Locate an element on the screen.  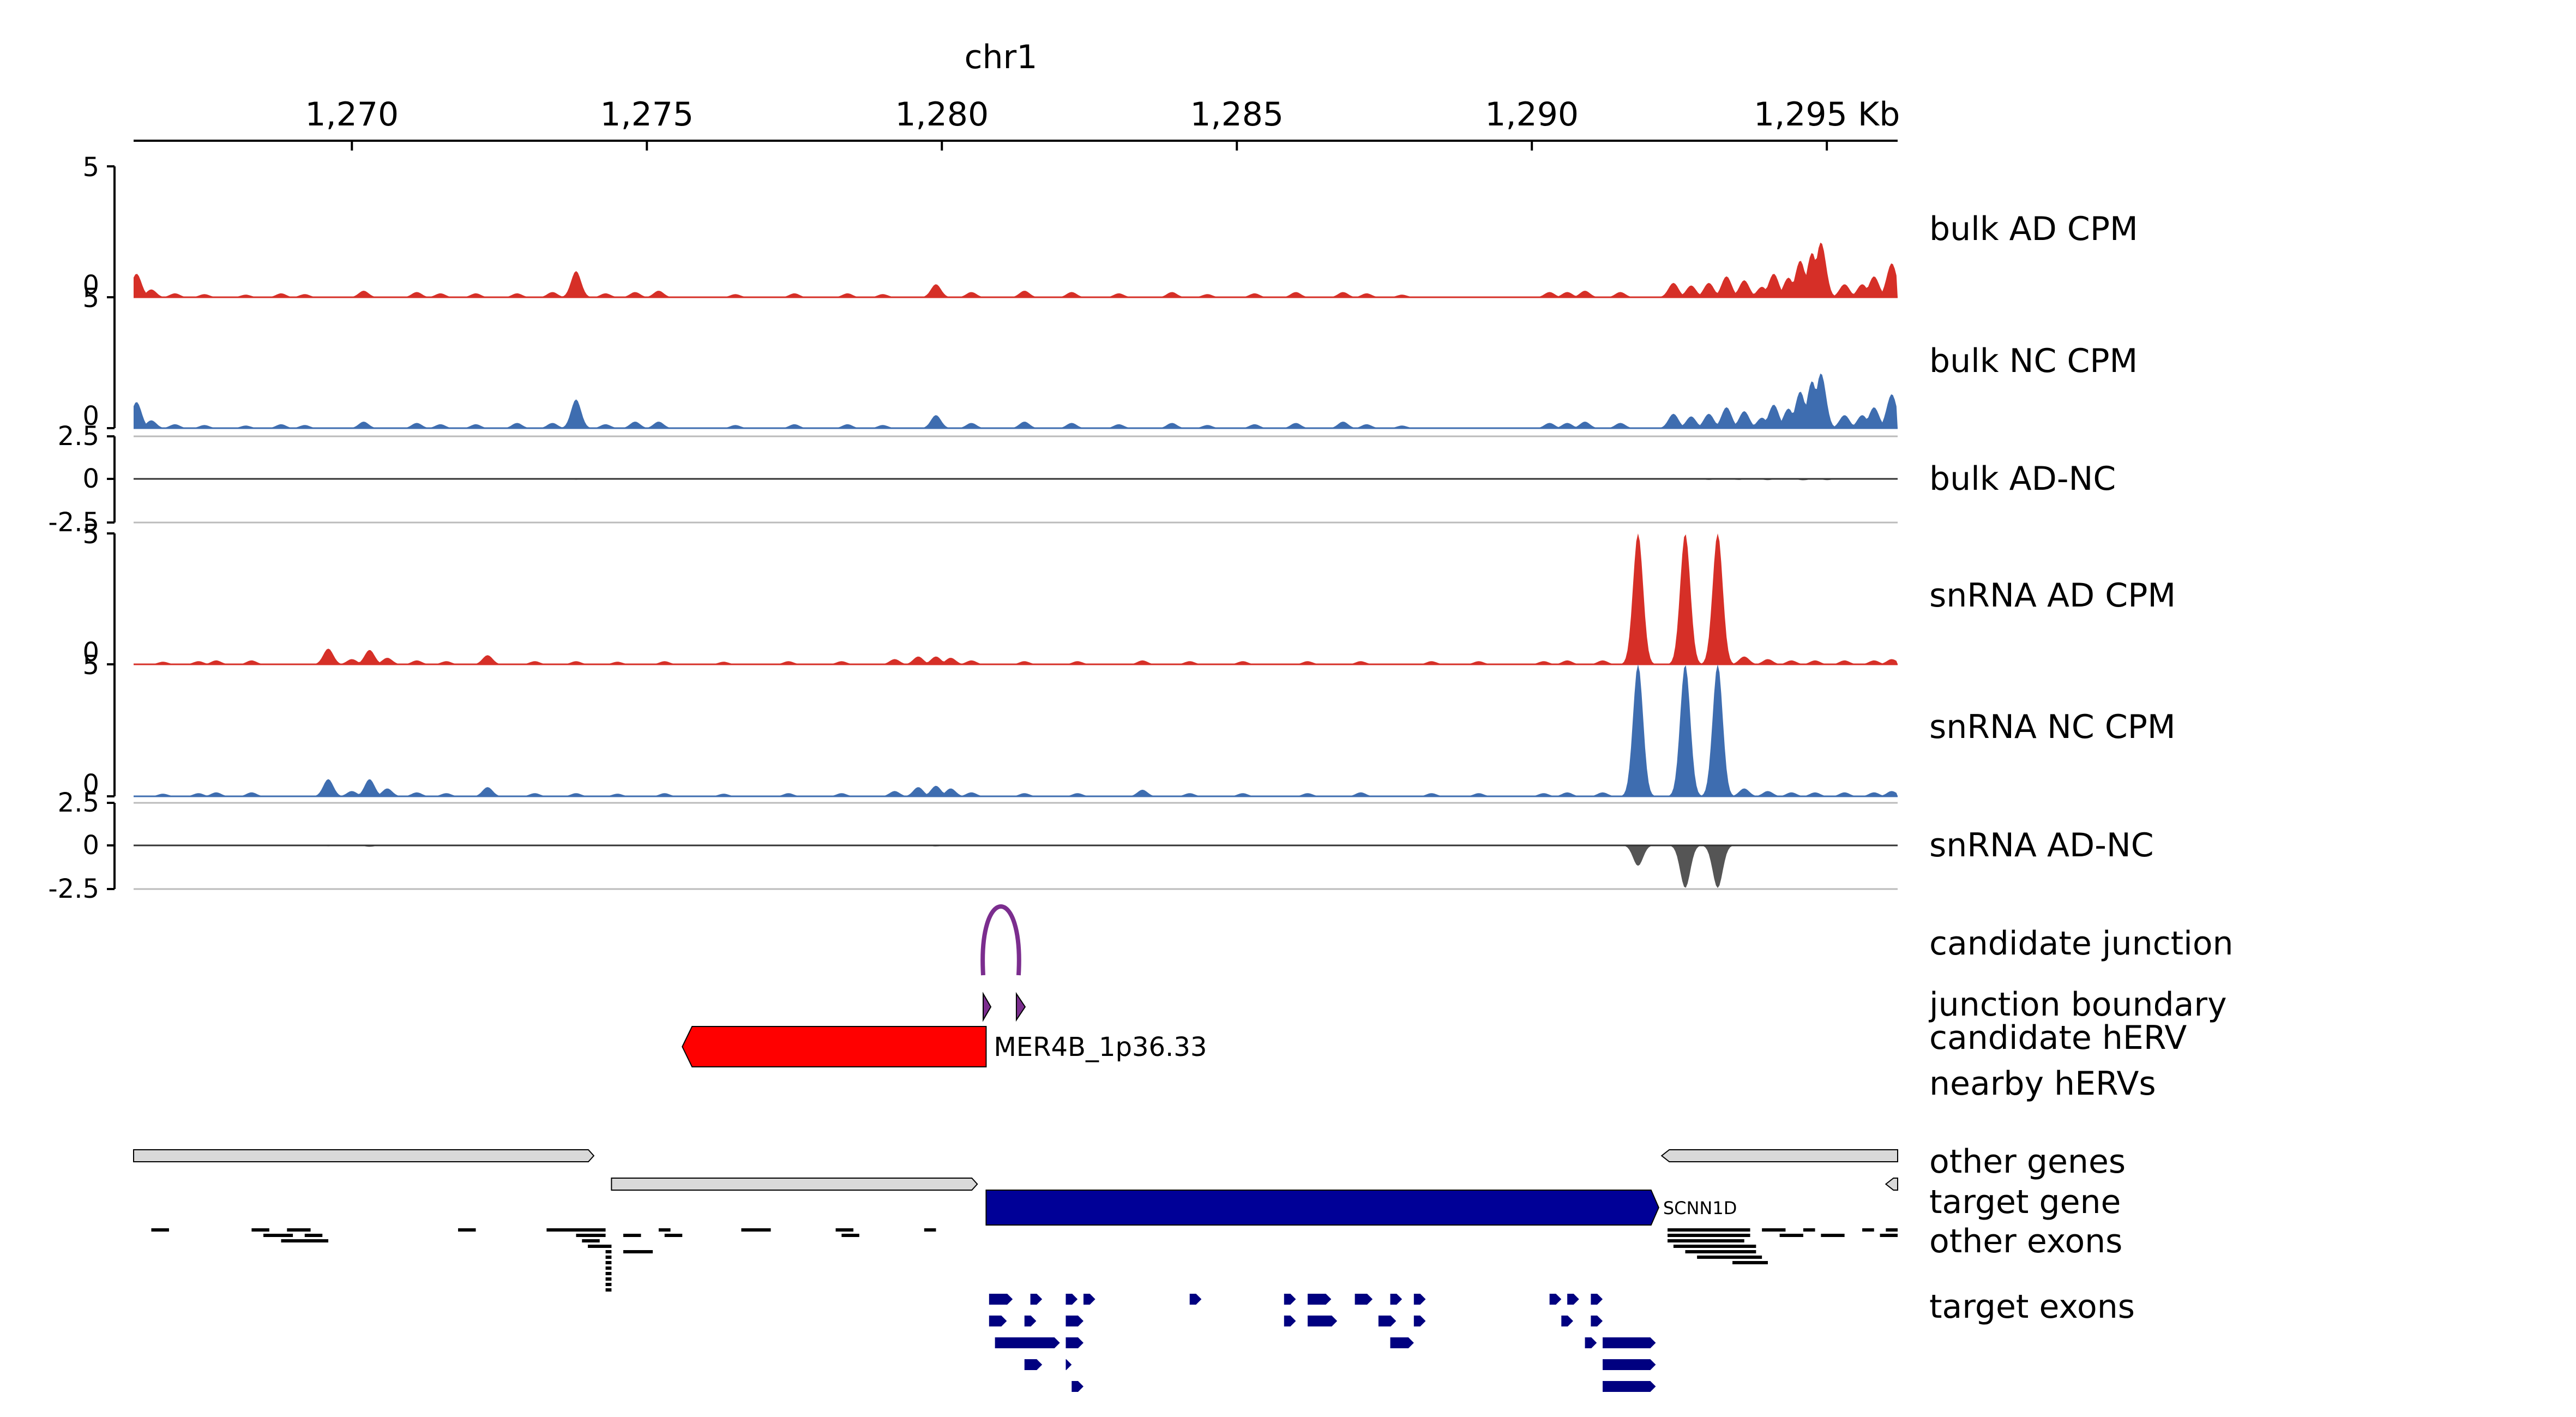
other-exons is located at coordinates (1024, 1260).